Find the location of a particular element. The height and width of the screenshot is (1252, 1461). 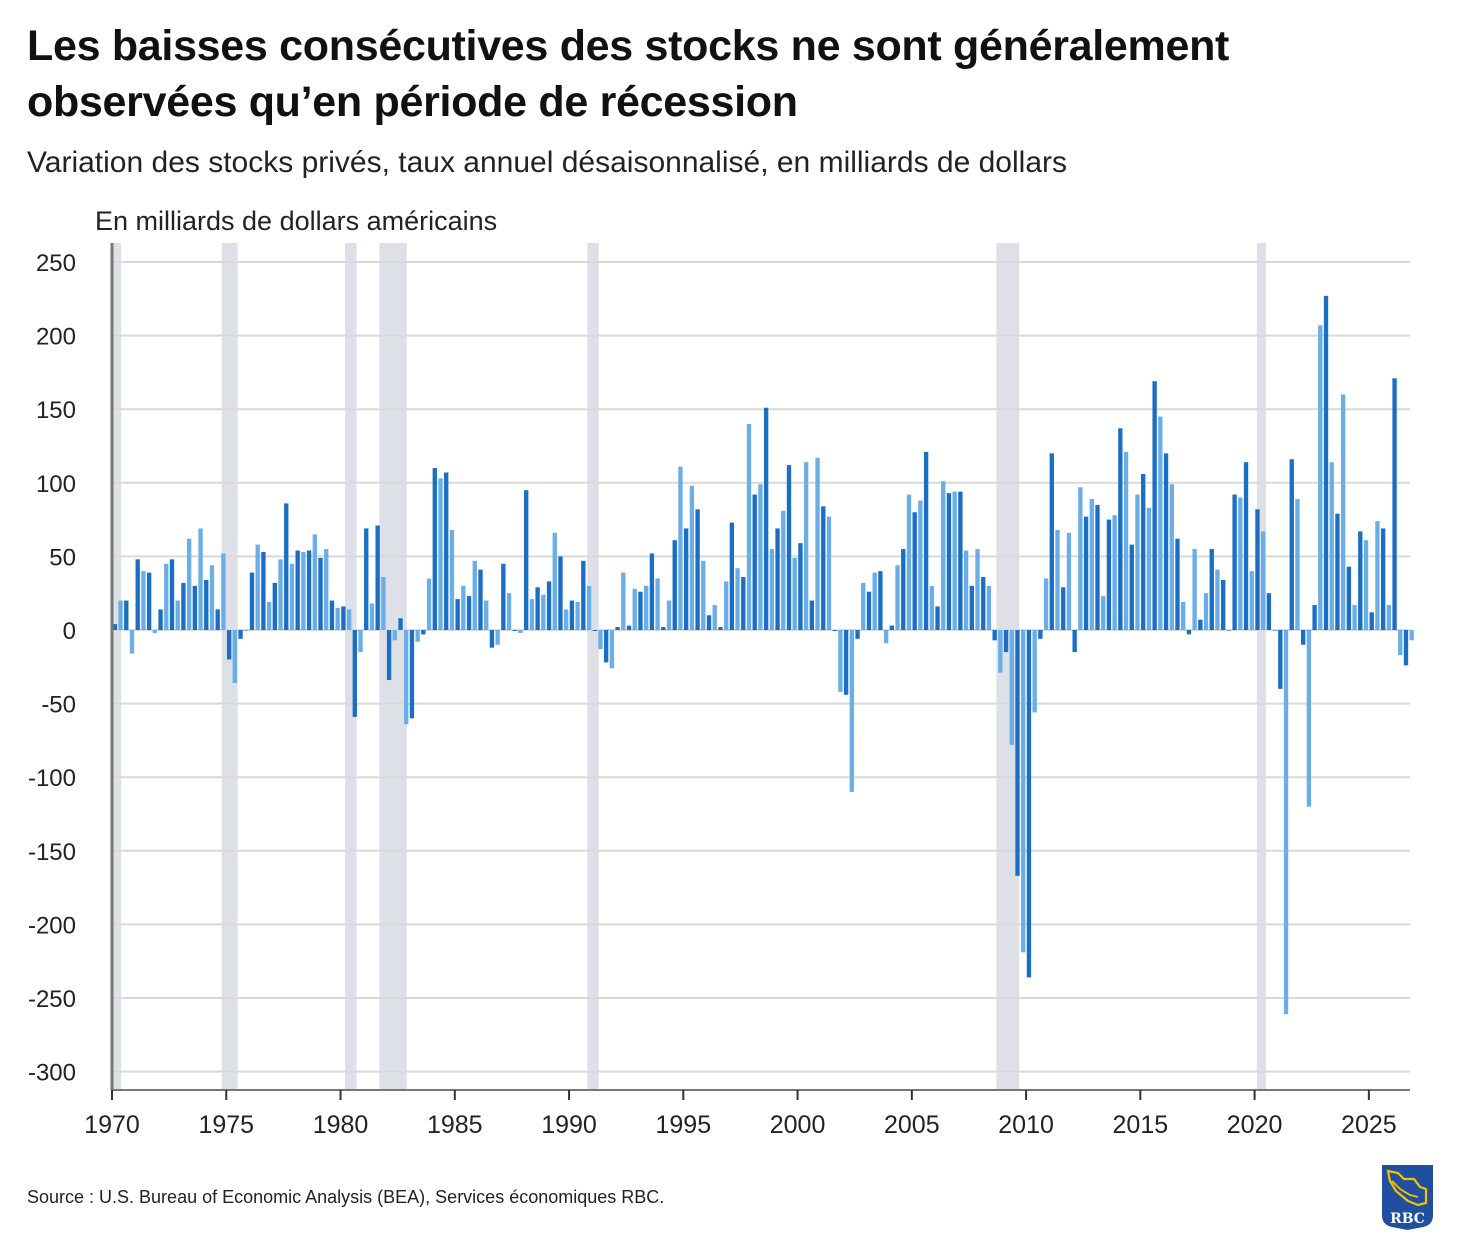

y-tick-label: -100 is located at coordinates (52, 778).